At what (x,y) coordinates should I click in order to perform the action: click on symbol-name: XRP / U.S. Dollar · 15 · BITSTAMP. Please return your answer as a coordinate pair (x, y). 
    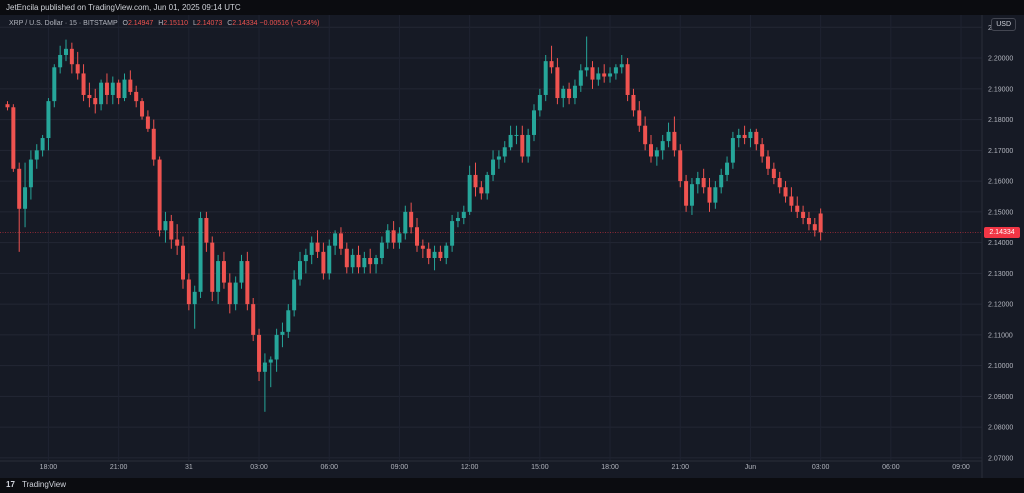
    Looking at the image, I should click on (63, 23).